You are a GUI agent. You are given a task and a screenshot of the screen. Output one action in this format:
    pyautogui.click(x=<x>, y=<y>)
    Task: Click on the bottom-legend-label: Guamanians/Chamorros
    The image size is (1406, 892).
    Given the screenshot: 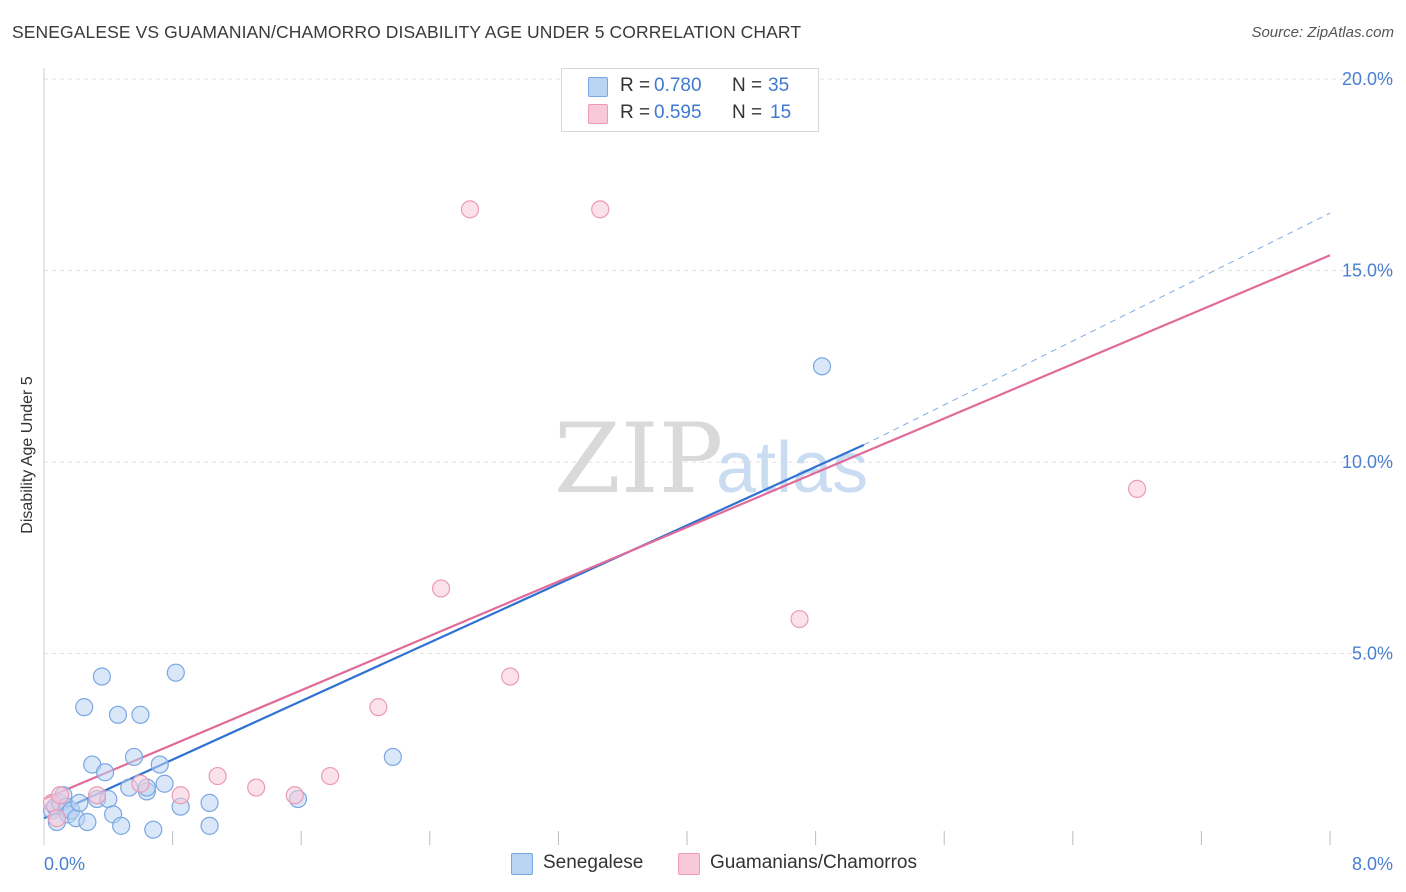 What is the action you would take?
    pyautogui.click(x=813, y=862)
    